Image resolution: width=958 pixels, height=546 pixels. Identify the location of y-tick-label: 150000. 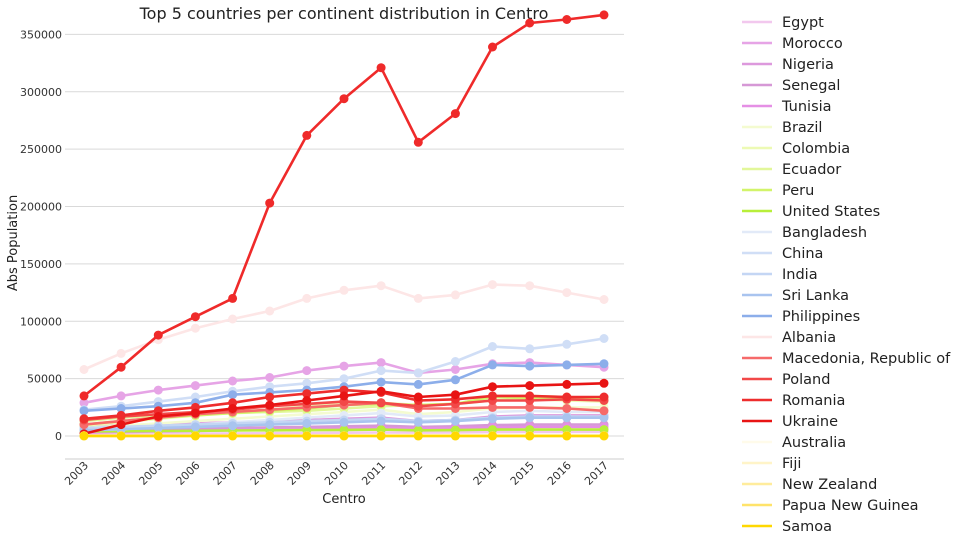
(41, 264).